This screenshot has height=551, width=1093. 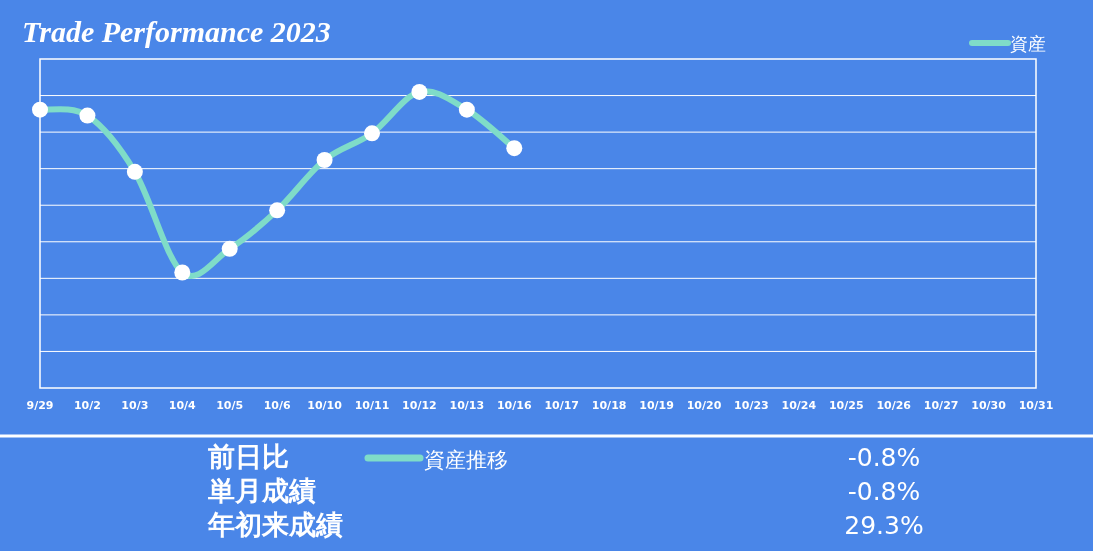 What do you see at coordinates (514, 405) in the screenshot?
I see `x-tick-label: 10/16` at bounding box center [514, 405].